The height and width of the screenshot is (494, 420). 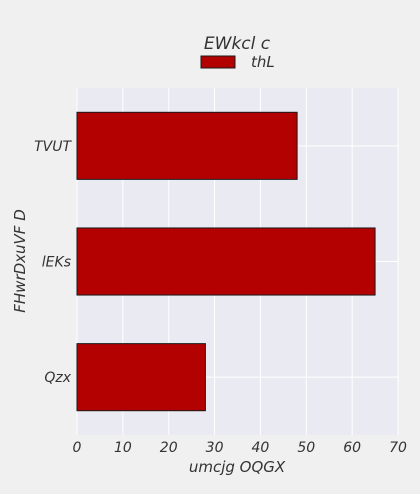 I want to click on y-axis-label: FHwrDxuVF D, so click(x=20, y=260).